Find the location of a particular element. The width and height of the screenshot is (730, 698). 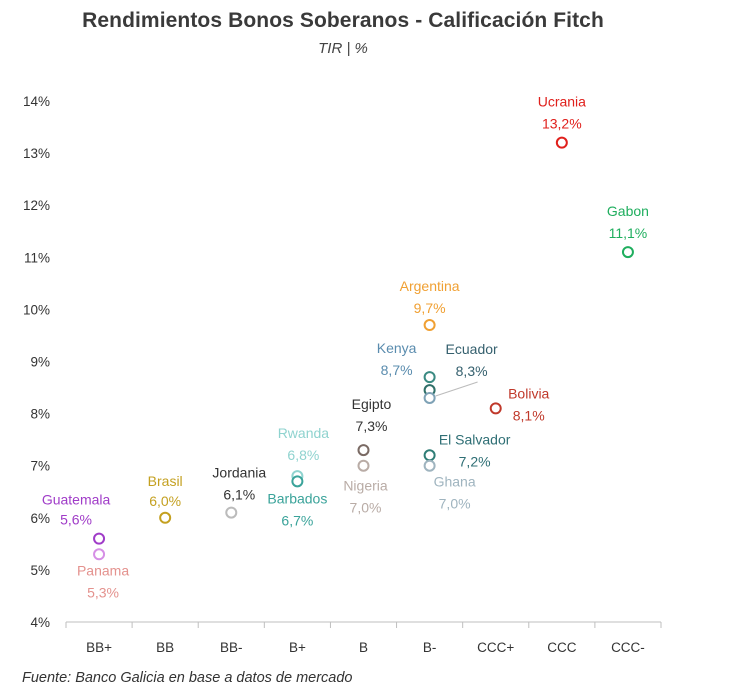

y-tick-label: 11% is located at coordinates (37, 257).